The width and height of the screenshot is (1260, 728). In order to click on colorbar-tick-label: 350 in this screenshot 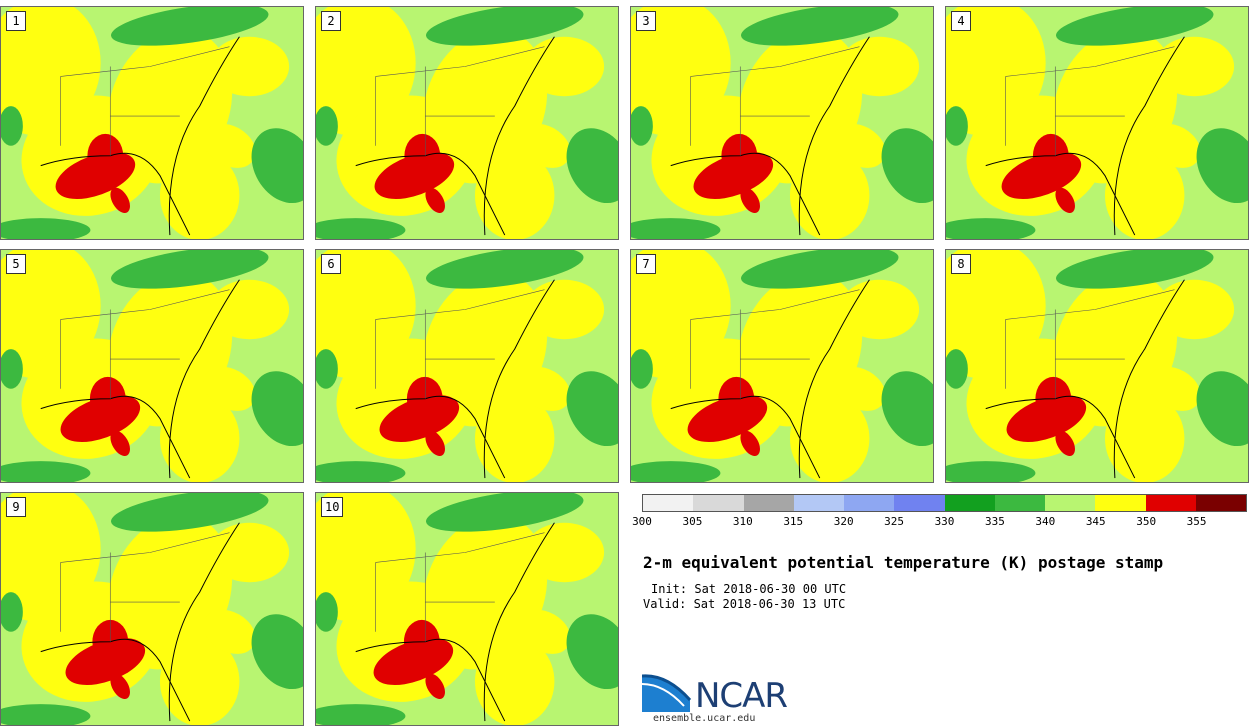, I will do `click(1146, 521)`.